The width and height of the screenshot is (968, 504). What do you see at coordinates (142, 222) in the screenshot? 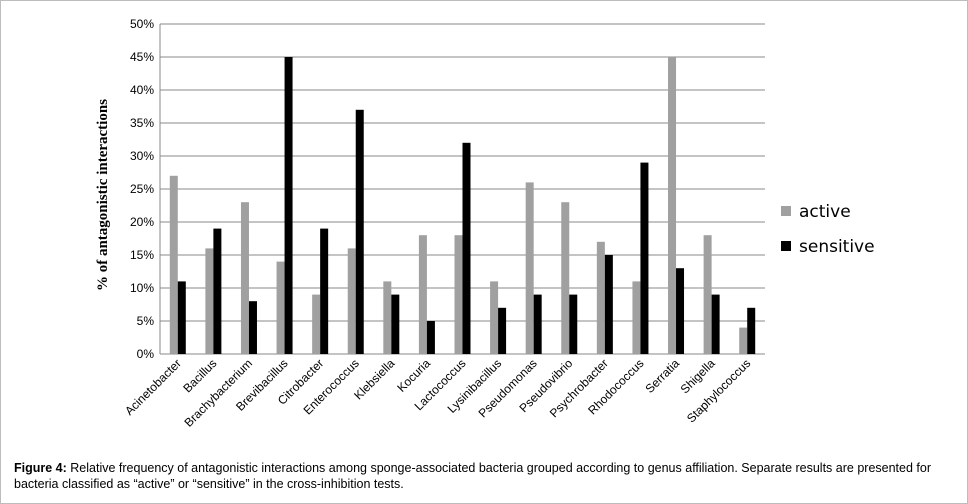
I see `y-tick-label: 20%` at bounding box center [142, 222].